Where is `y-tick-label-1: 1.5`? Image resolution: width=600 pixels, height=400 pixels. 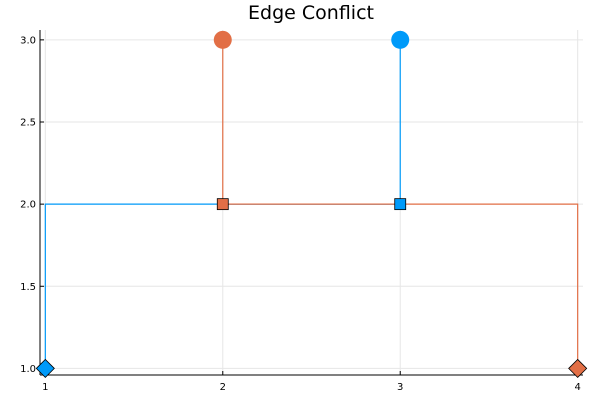
y-tick-label-1: 1.5 is located at coordinates (28, 287).